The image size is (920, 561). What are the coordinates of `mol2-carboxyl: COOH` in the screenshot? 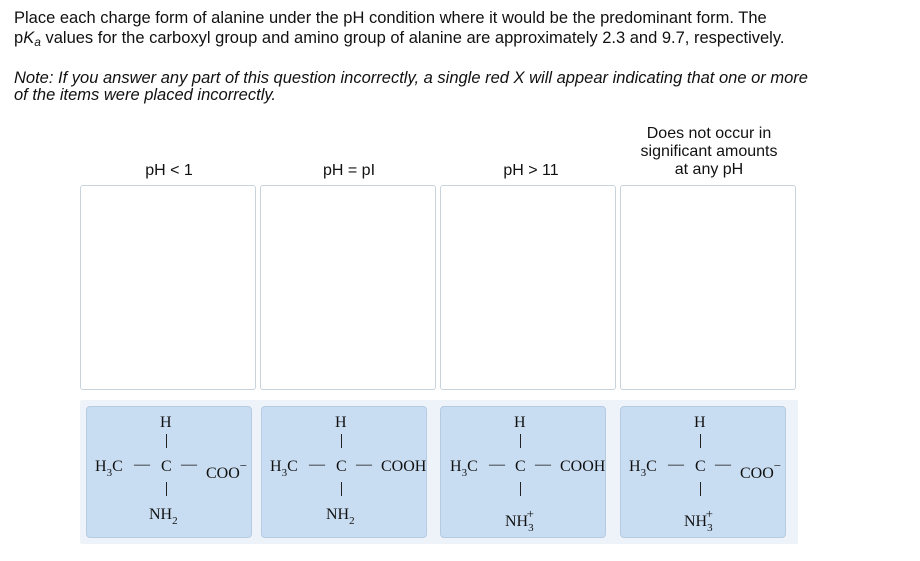 It's located at (404, 466).